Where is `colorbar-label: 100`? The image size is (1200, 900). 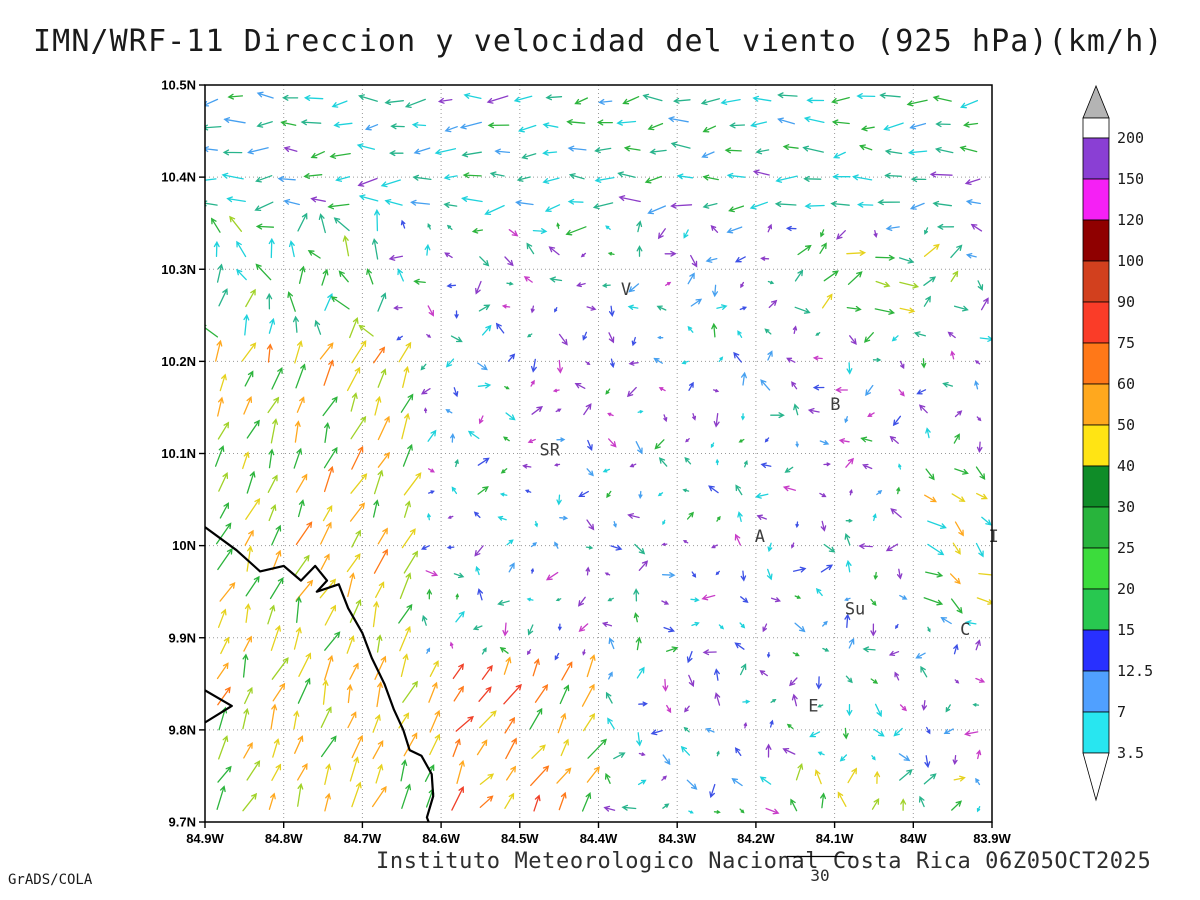 colorbar-label: 100 is located at coordinates (1130, 261).